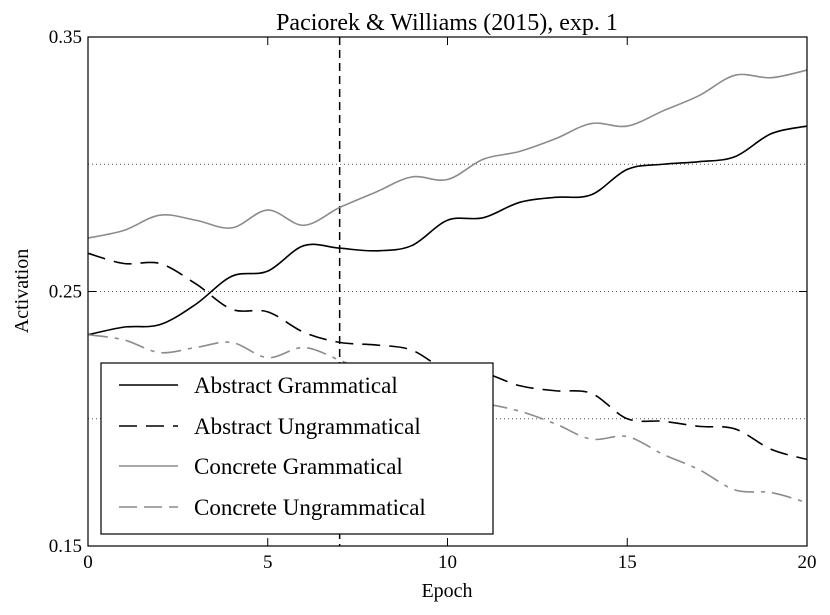  Describe the element at coordinates (65, 37) in the screenshot. I see `y-tick-label-2: 0.35` at that location.